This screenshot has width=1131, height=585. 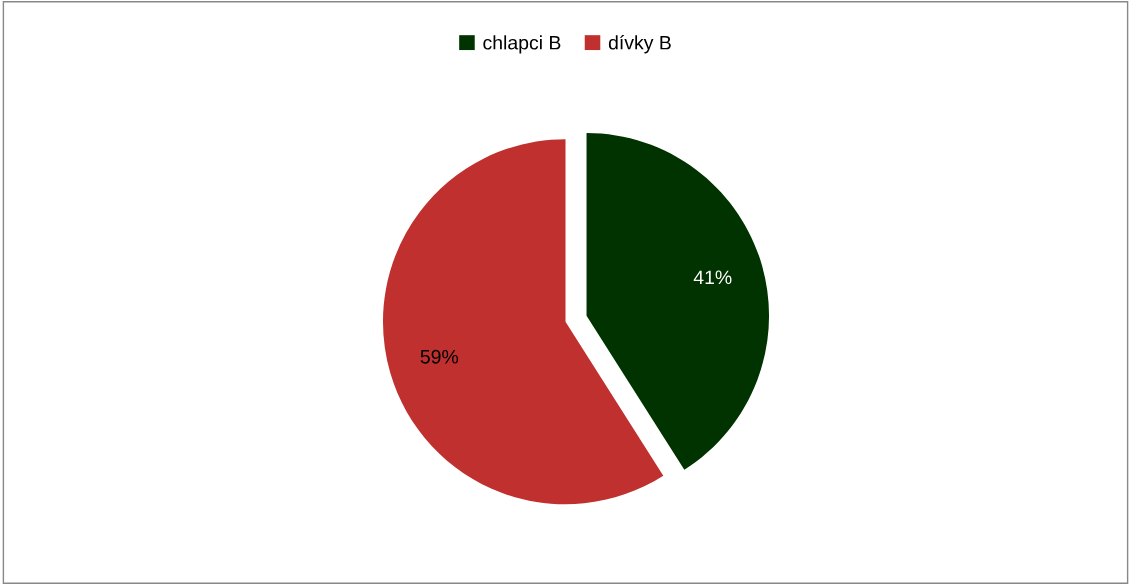 What do you see at coordinates (439, 356) in the screenshot?
I see `data-label: 59%` at bounding box center [439, 356].